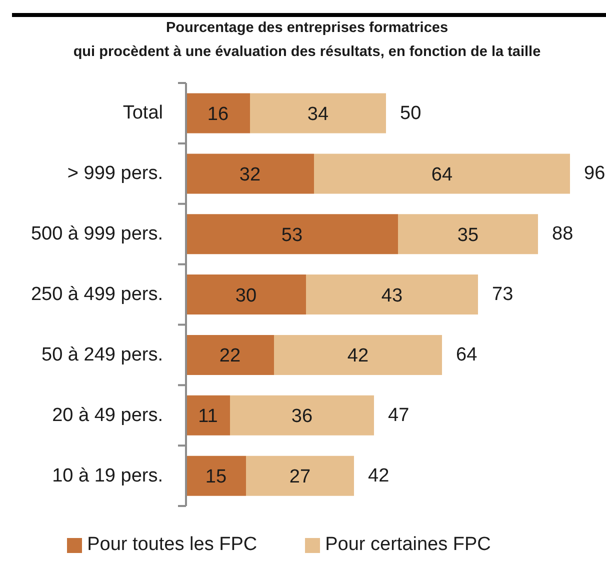  I want to click on data-label: 16, so click(218, 115).